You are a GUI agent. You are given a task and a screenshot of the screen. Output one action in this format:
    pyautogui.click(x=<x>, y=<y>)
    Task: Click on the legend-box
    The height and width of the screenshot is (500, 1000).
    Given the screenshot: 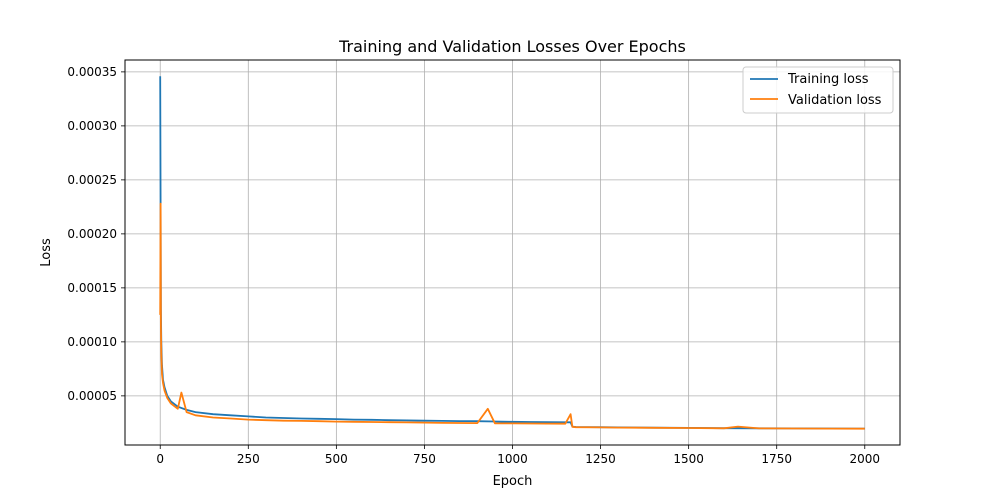 What is the action you would take?
    pyautogui.click(x=818, y=90)
    